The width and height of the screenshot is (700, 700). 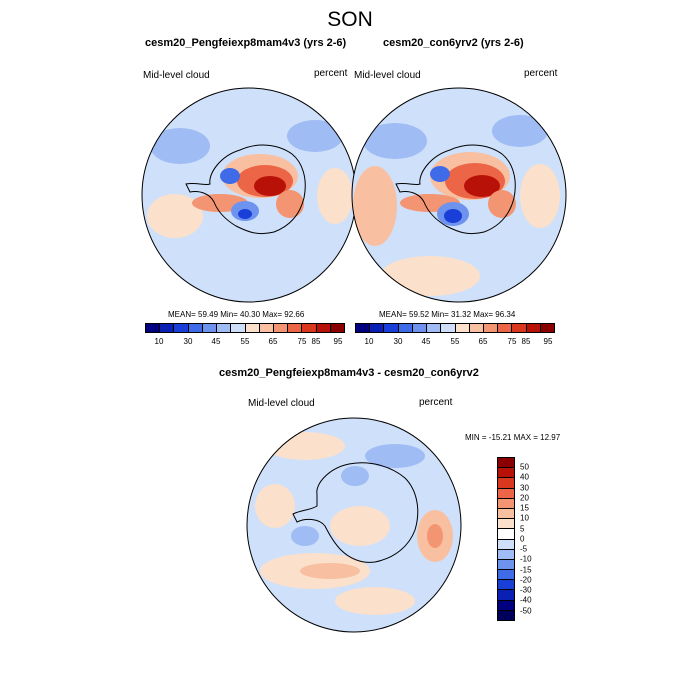 I want to click on panel1-tick: 30, so click(x=188, y=341).